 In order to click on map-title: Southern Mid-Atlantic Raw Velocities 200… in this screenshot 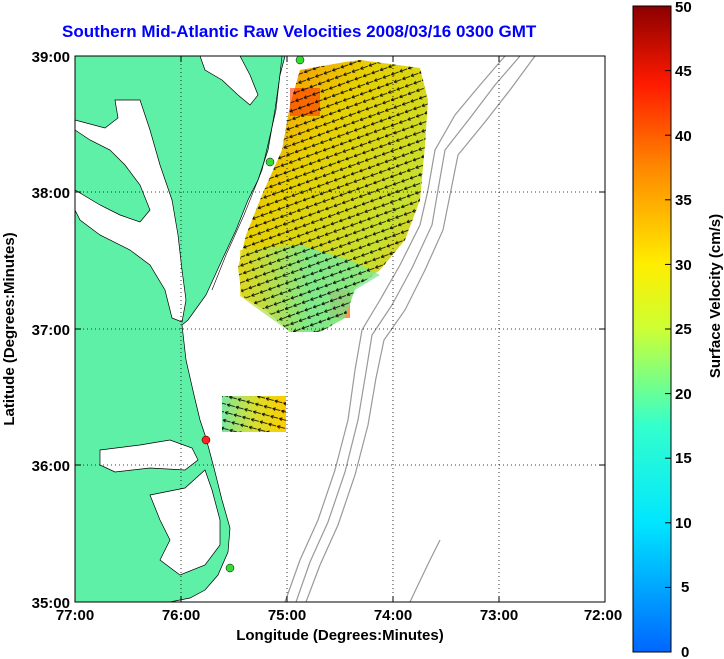, I will do `click(299, 31)`.